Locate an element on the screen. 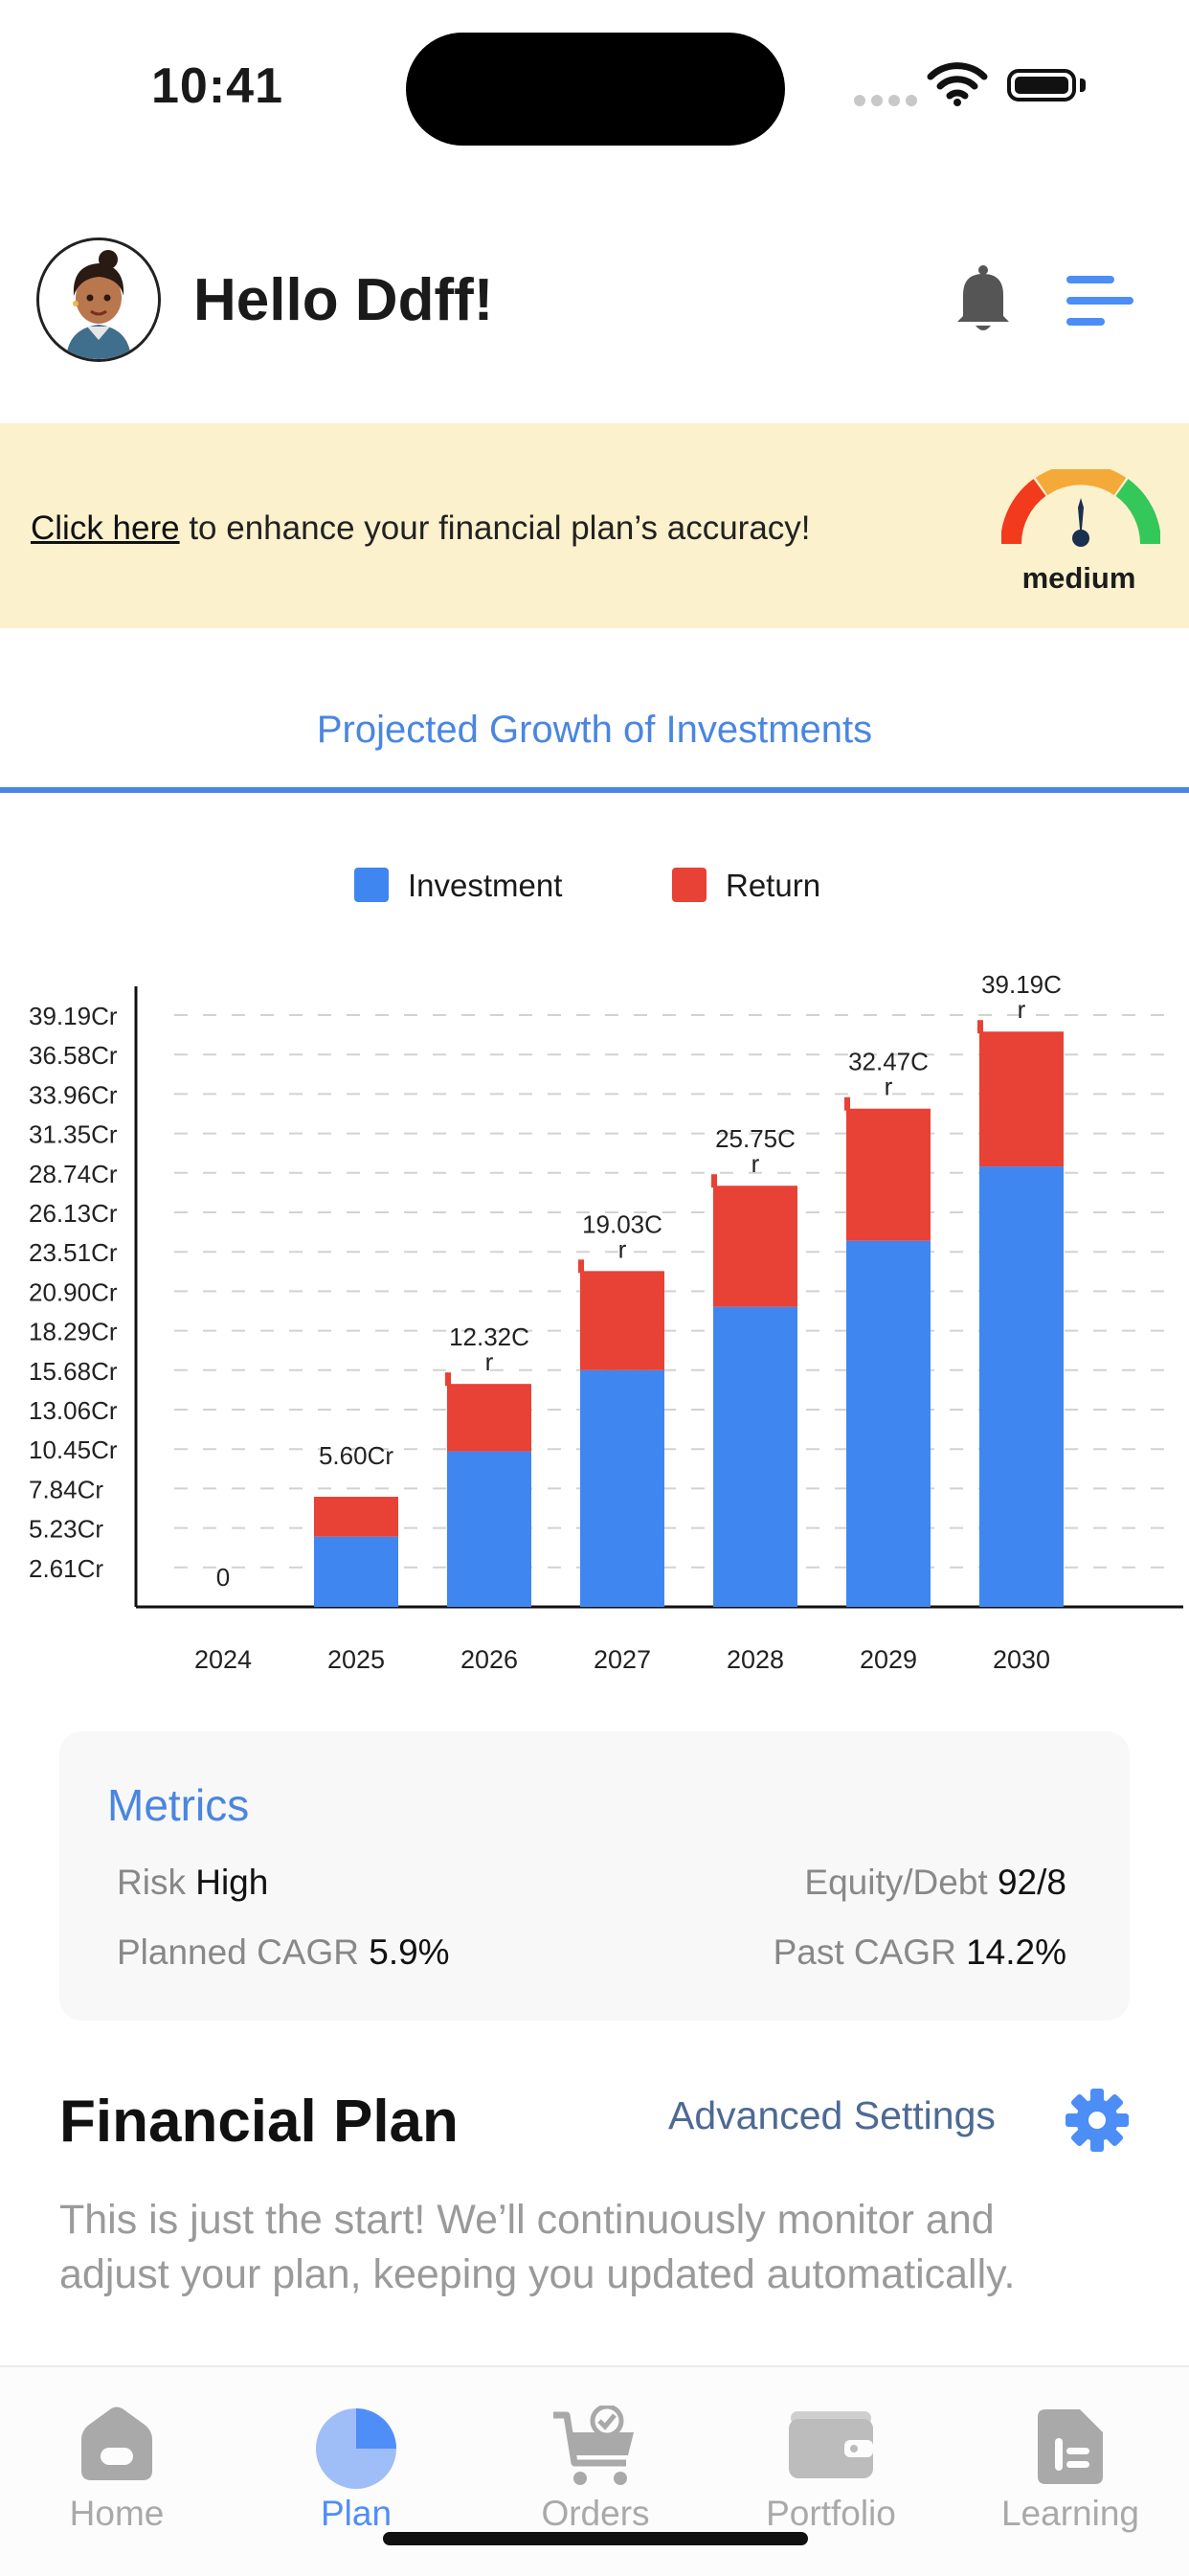 The height and width of the screenshot is (2576, 1189). bar-cap-2026 is located at coordinates (448, 1379).